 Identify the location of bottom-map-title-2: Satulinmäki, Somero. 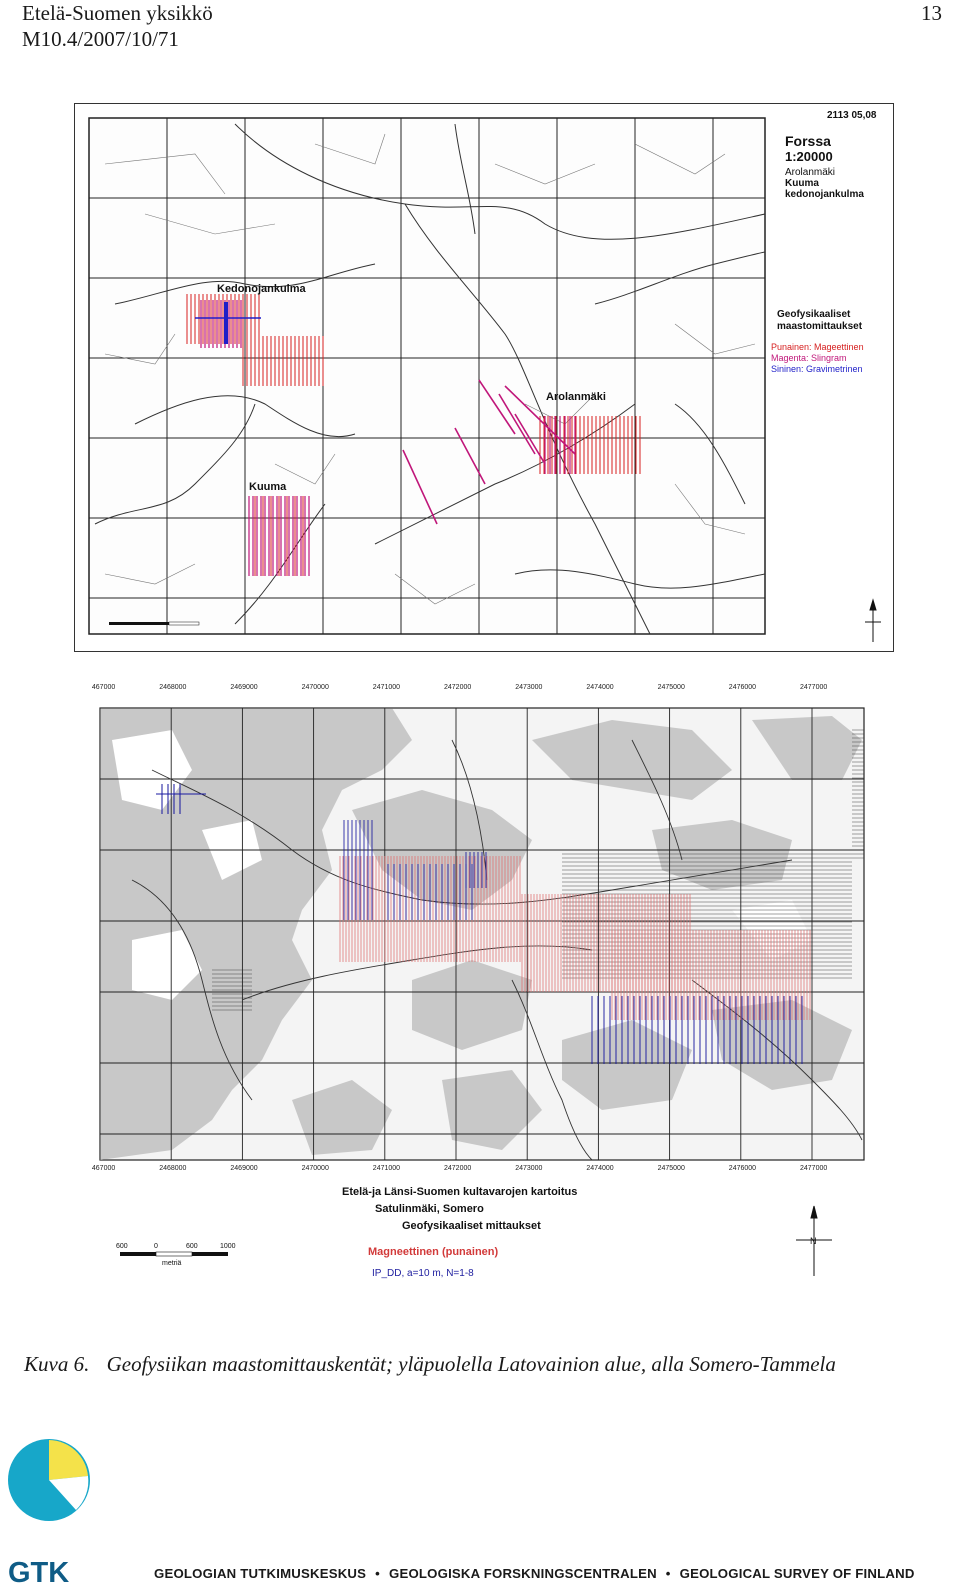
(429, 1209).